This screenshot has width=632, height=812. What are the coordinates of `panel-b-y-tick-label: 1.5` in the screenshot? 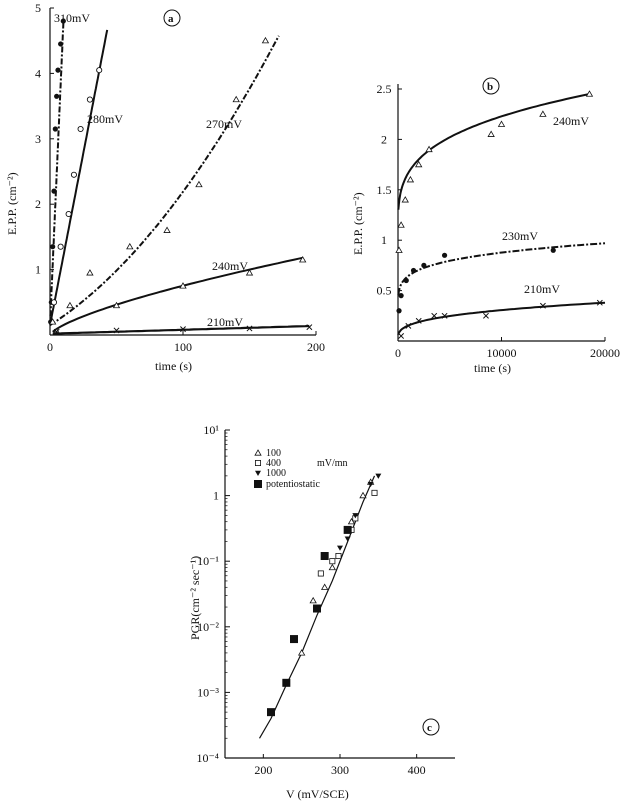 It's located at (384, 190).